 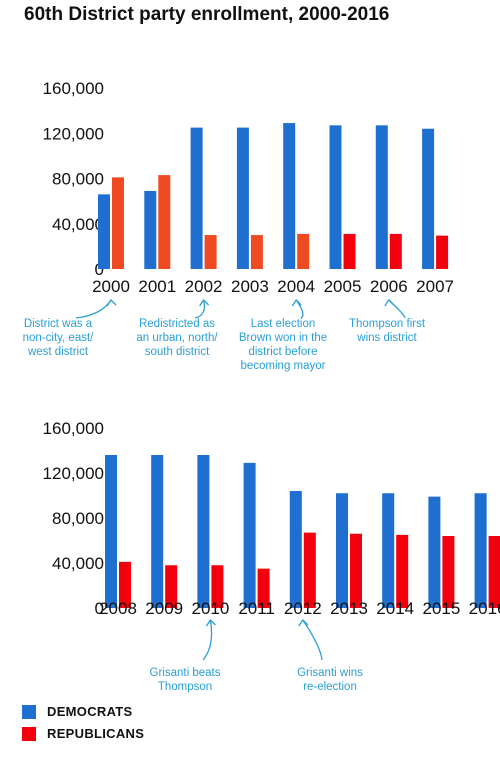 What do you see at coordinates (330, 687) in the screenshot?
I see `annotation-text: re-election` at bounding box center [330, 687].